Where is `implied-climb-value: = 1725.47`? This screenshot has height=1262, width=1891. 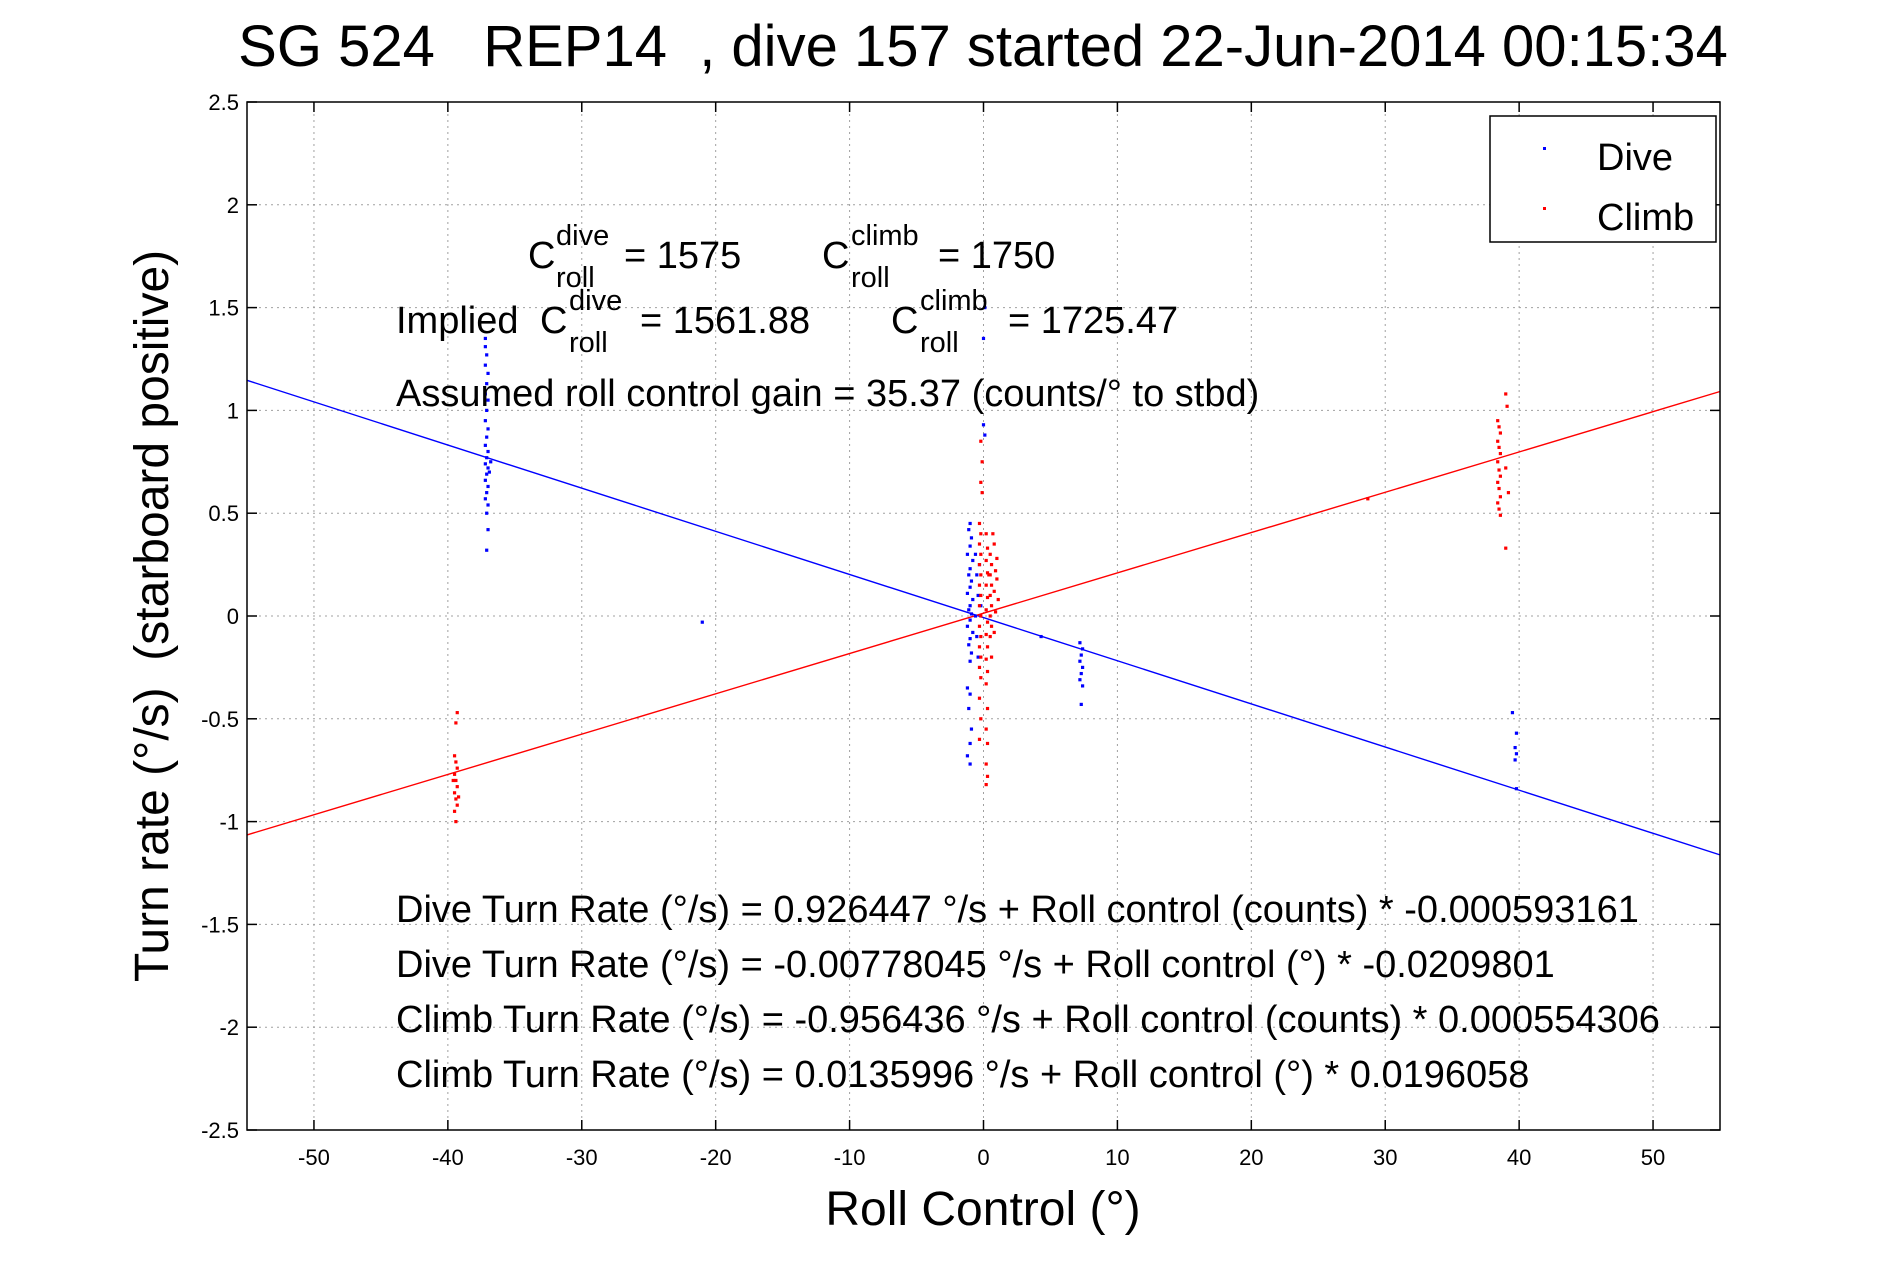 implied-climb-value: = 1725.47 is located at coordinates (1093, 321).